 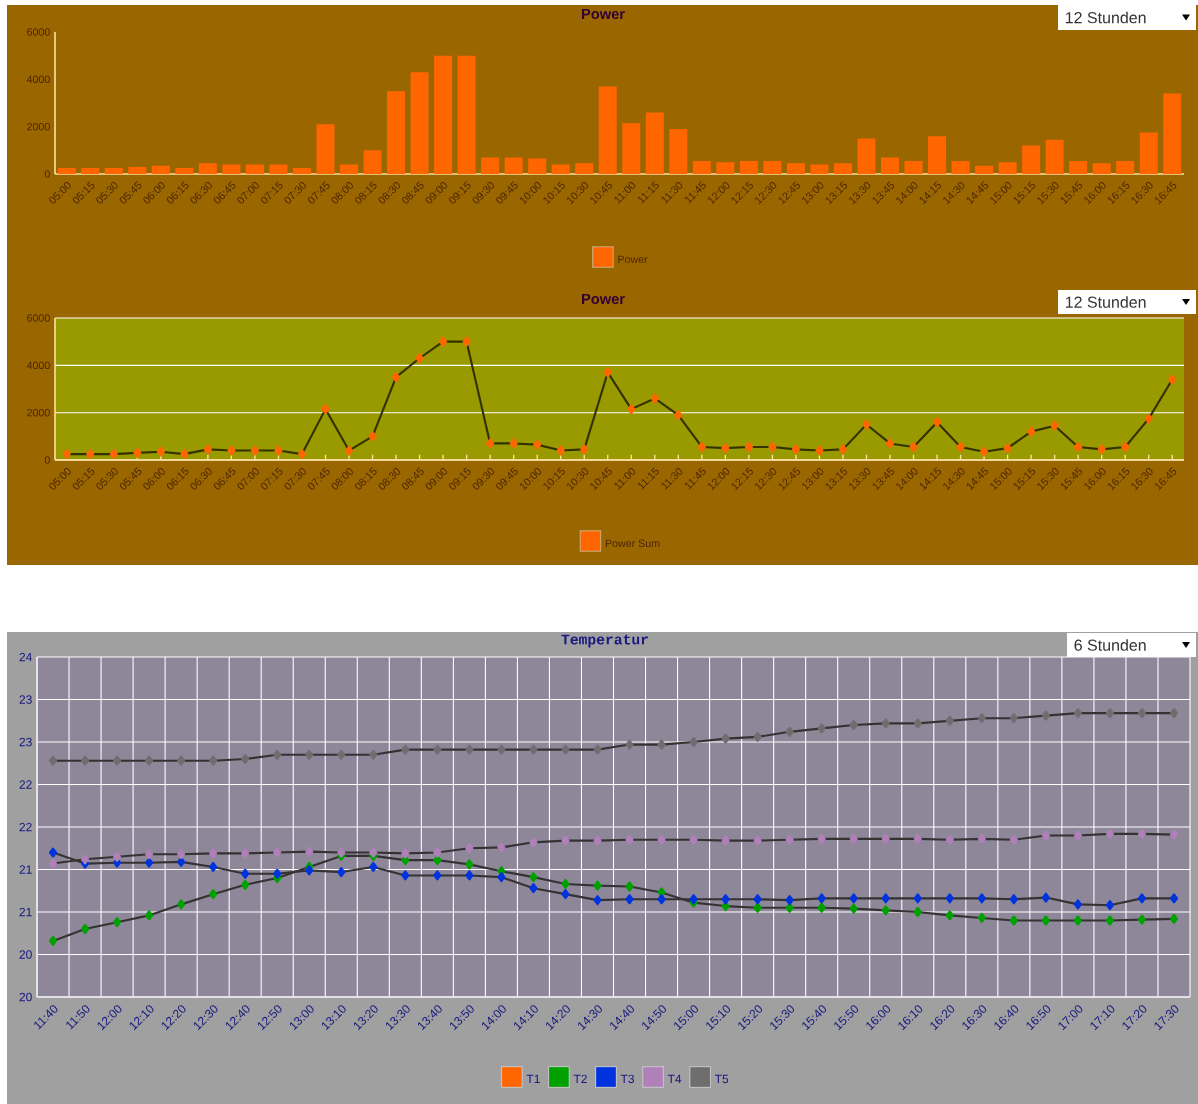 What do you see at coordinates (632, 543) in the screenshot?
I see `legend-label: Power Sum` at bounding box center [632, 543].